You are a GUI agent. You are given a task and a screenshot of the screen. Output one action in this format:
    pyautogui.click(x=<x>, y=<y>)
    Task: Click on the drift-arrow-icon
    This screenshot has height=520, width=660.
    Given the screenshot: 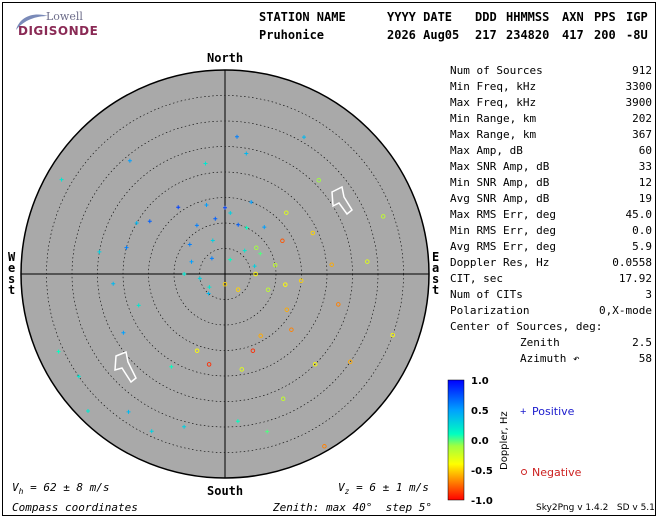 What is the action you would take?
    pyautogui.click(x=342, y=200)
    